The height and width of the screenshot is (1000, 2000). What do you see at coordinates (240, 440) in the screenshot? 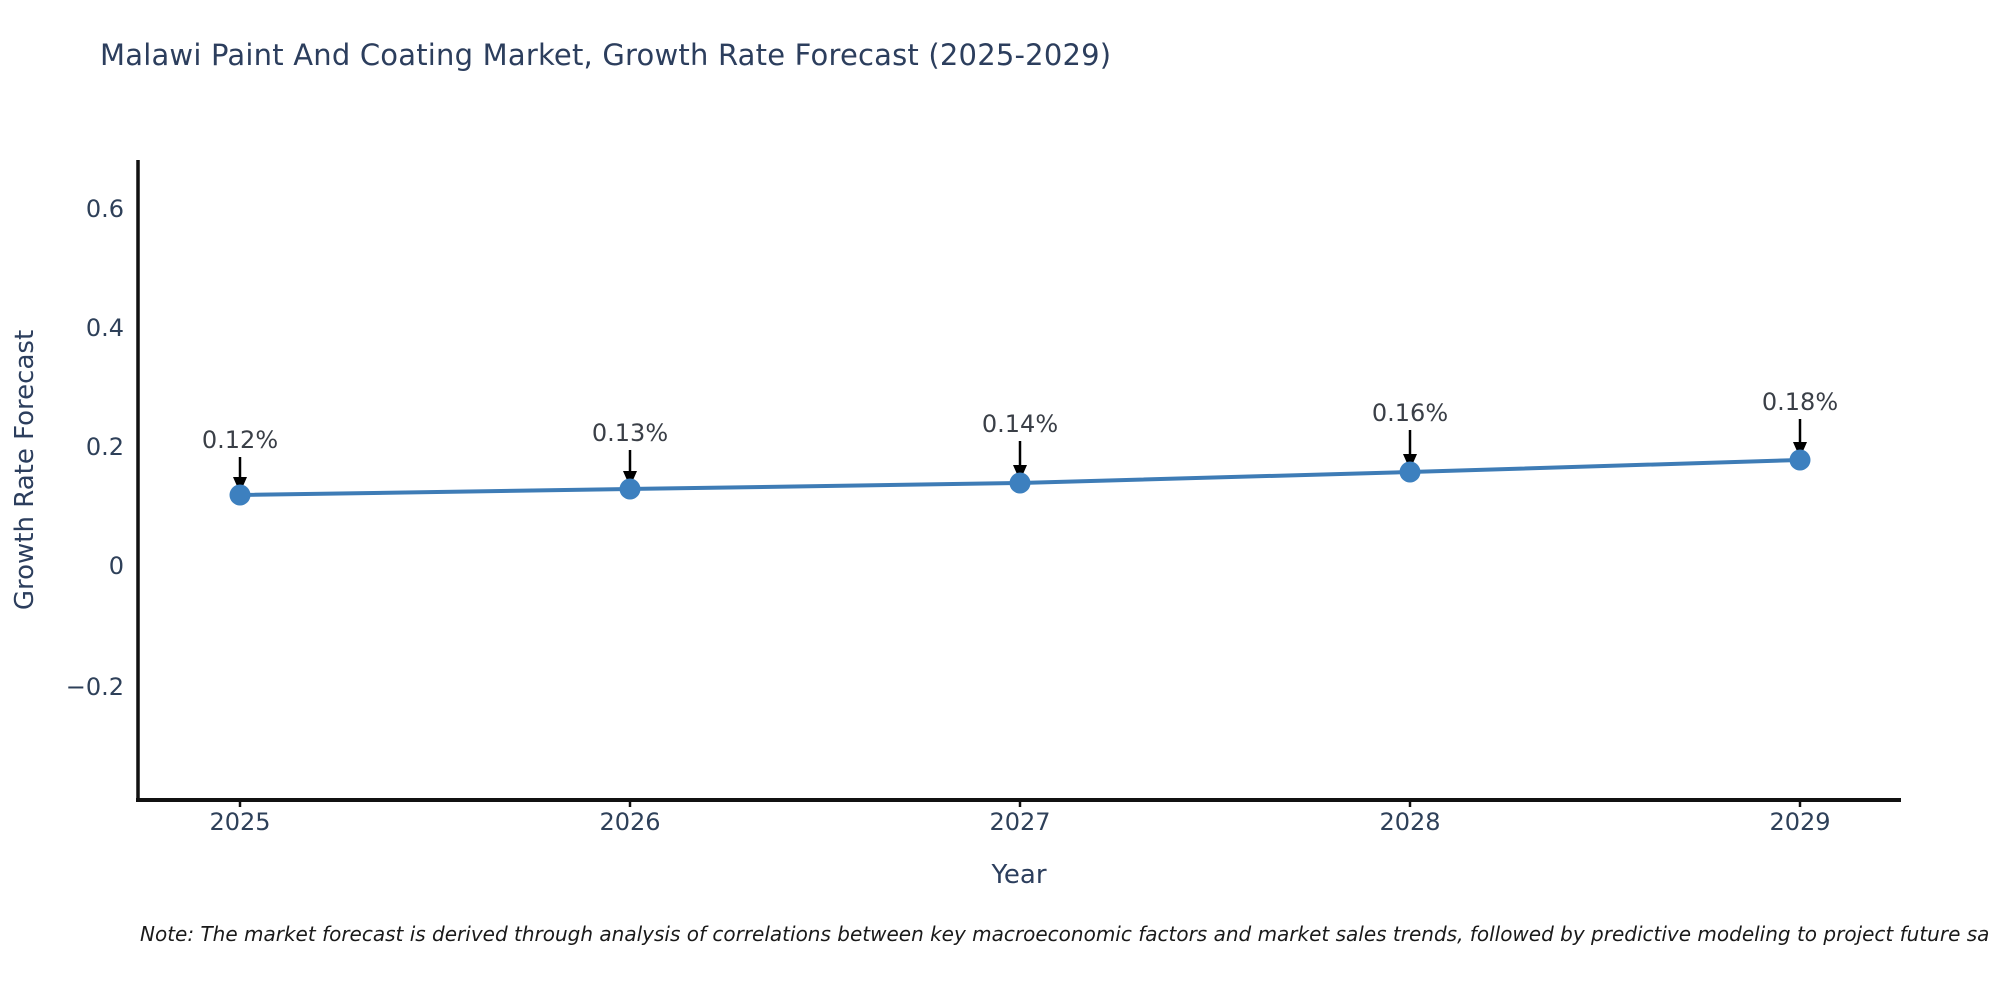
I see `data-point-label: 0.12%` at bounding box center [240, 440].